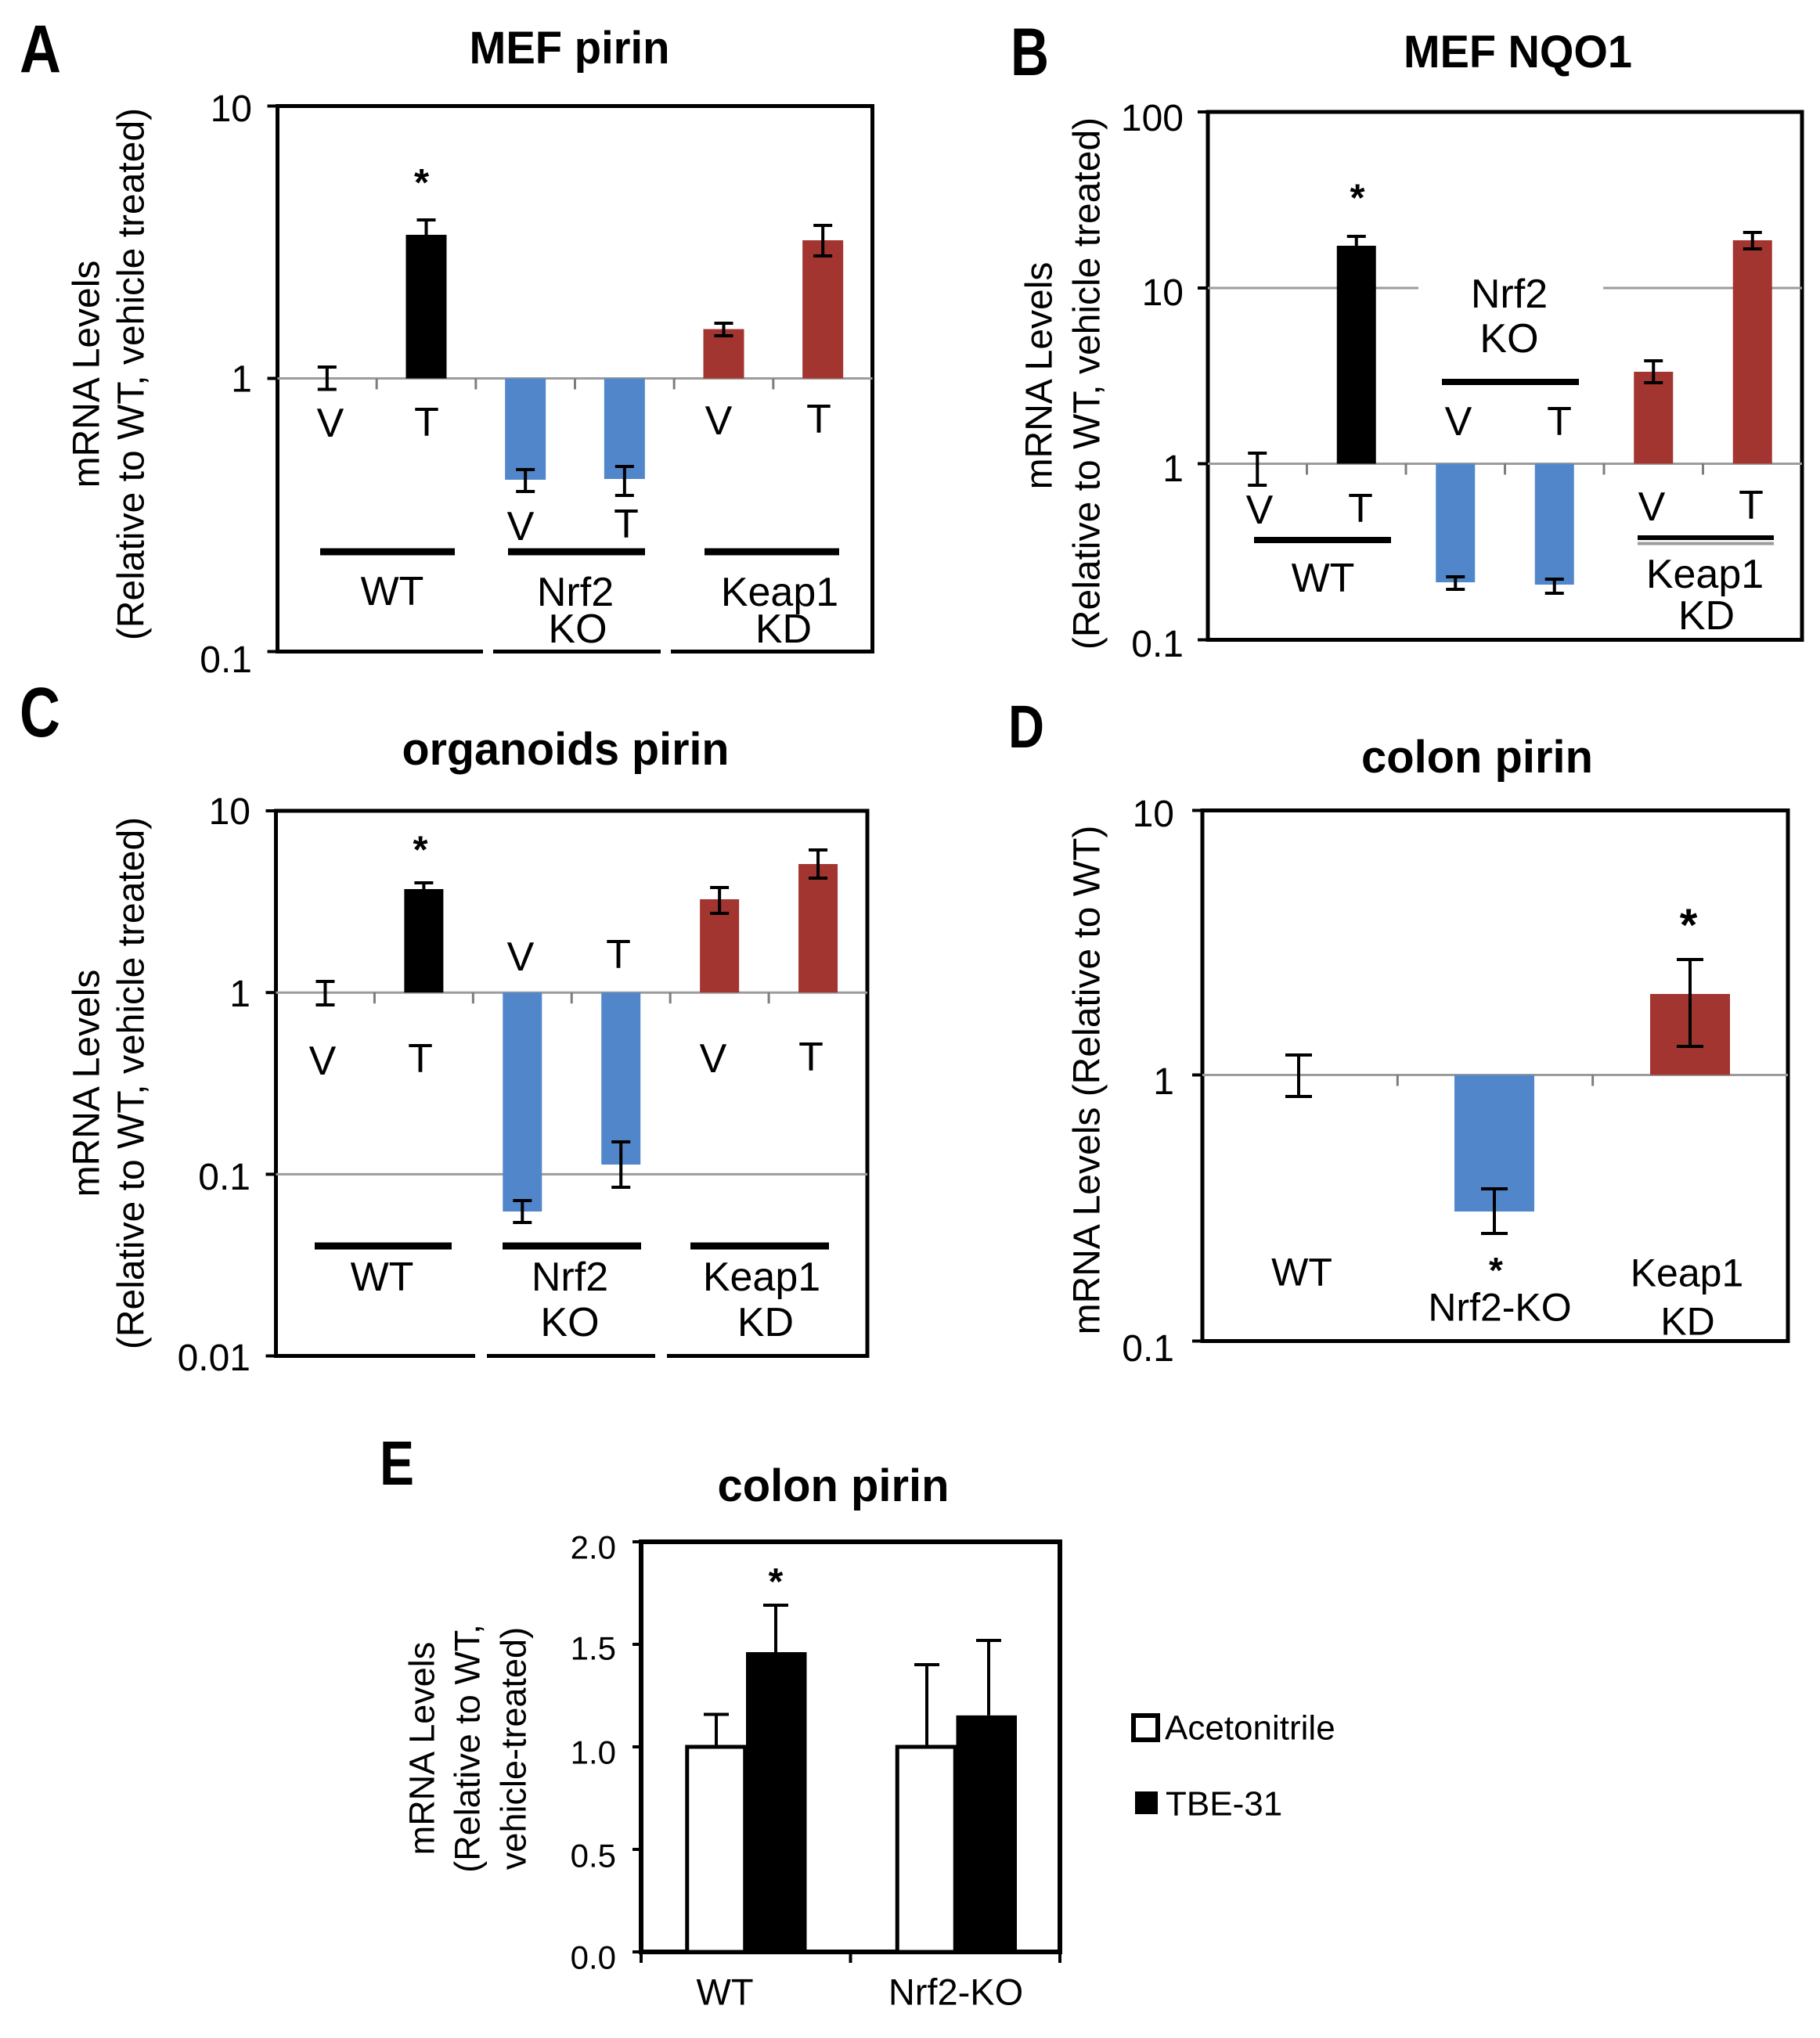  What do you see at coordinates (397, 1463) in the screenshot?
I see `svg-text: E` at bounding box center [397, 1463].